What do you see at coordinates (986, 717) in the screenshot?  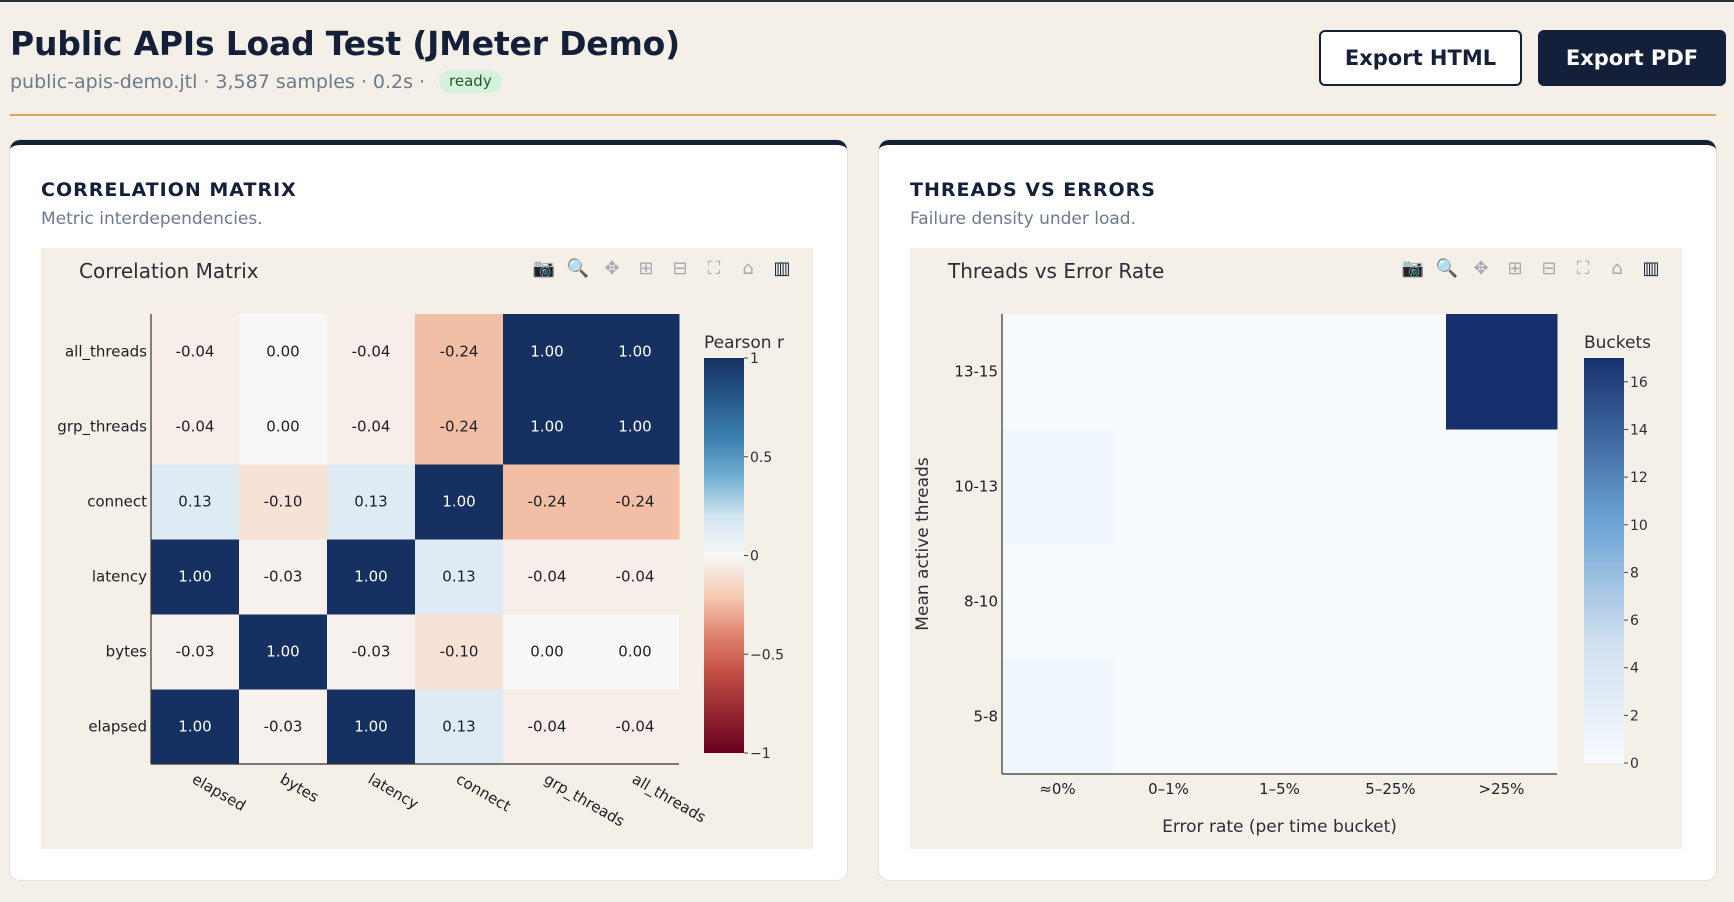 I see `y-tick-label: 5-8` at bounding box center [986, 717].